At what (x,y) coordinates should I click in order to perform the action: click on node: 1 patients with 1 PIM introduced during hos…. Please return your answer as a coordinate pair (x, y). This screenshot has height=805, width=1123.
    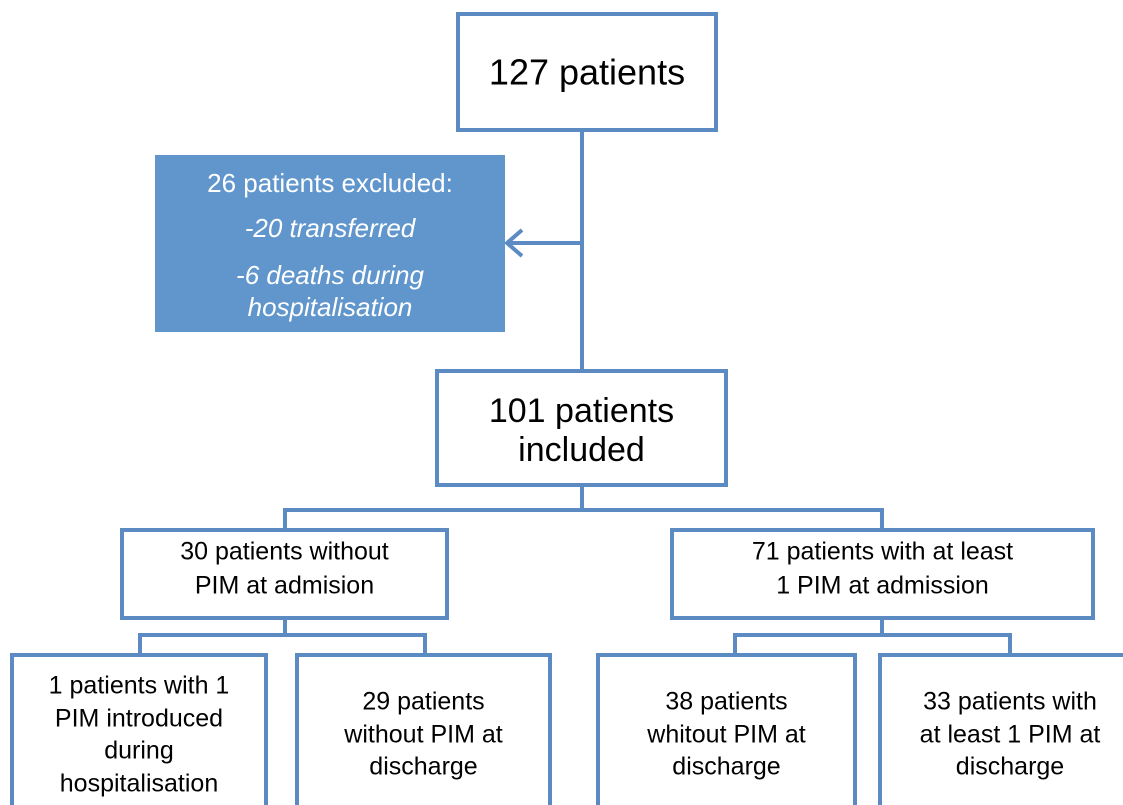
    Looking at the image, I should click on (139, 729).